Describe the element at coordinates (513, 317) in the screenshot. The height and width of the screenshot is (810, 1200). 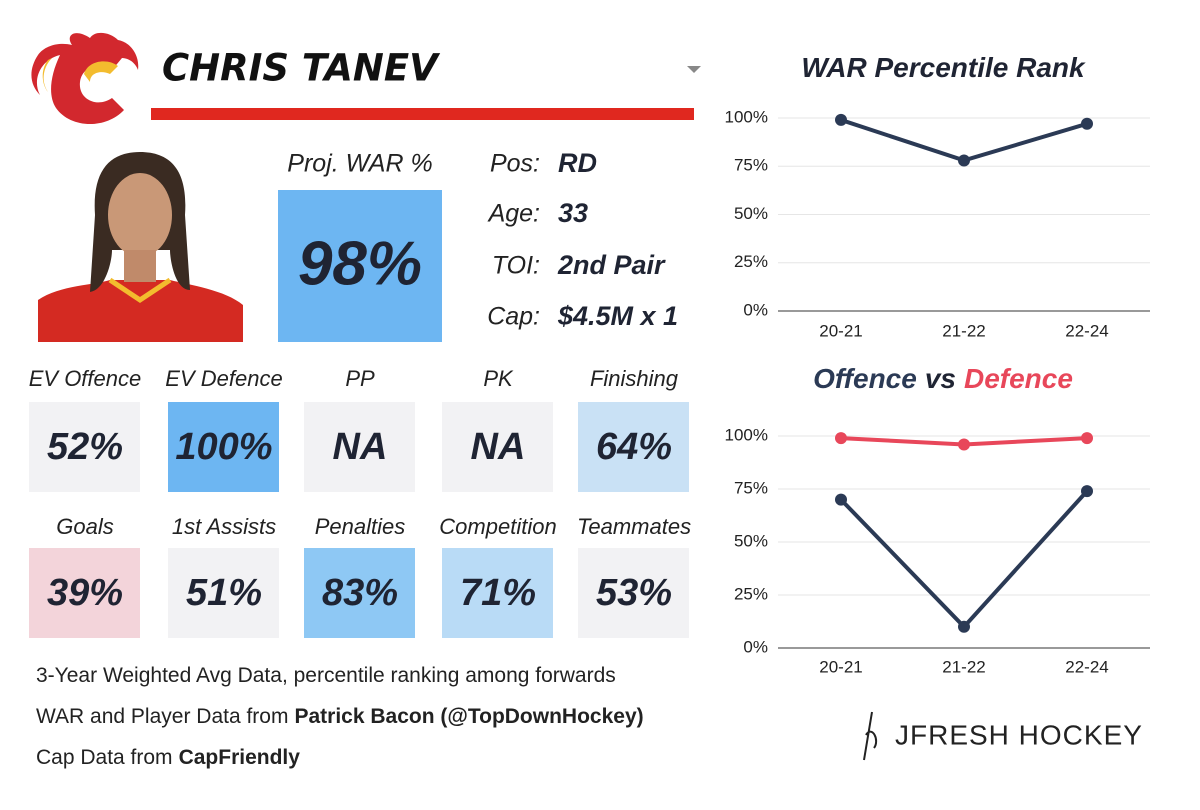
I see `info-label: Cap:` at that location.